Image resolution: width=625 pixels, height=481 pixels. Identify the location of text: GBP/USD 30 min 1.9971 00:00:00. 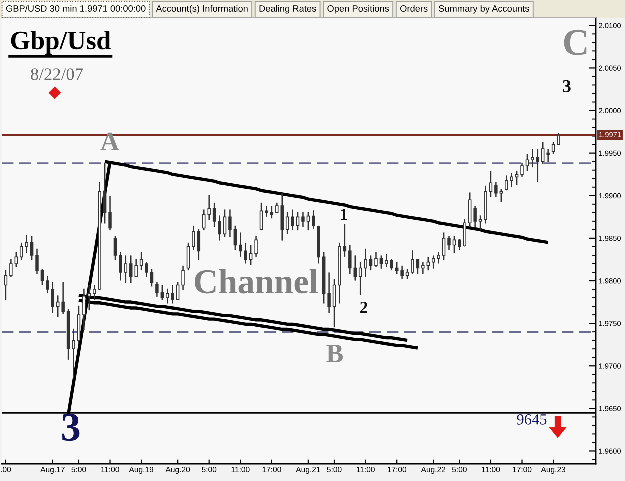
(76, 8).